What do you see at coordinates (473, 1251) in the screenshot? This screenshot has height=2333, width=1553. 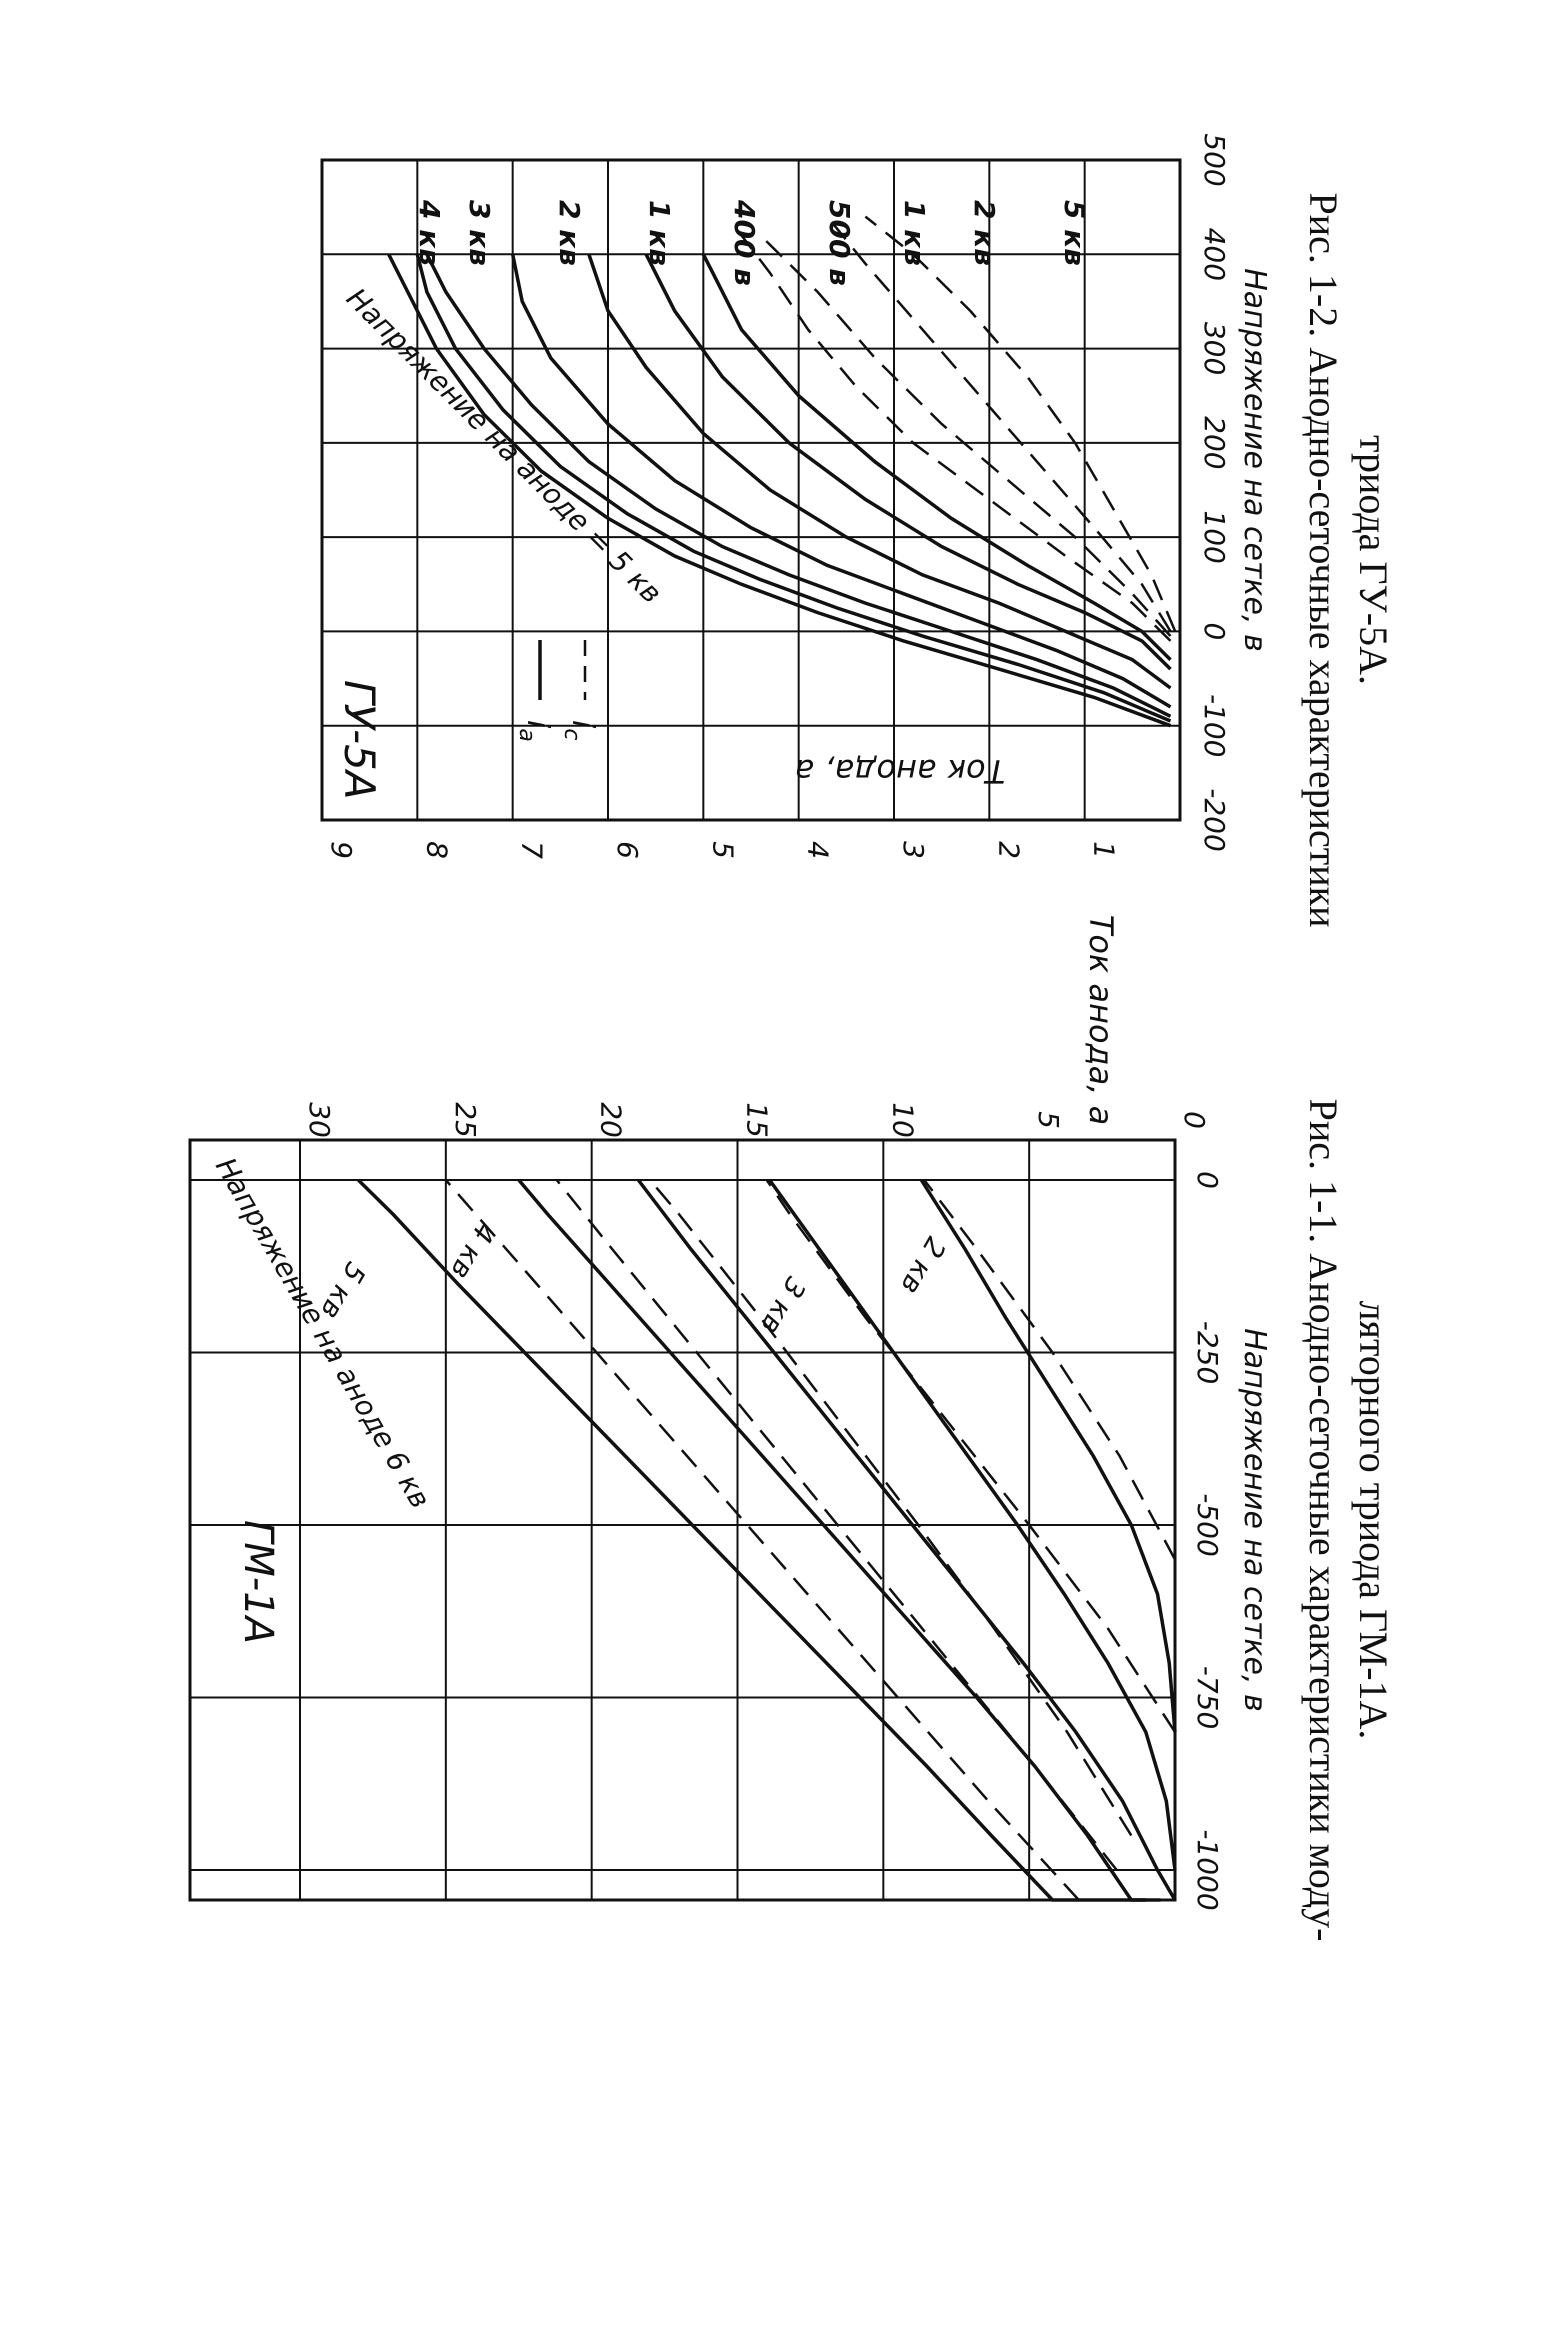 I see `chart-gm1a-series-label: 4 кв` at bounding box center [473, 1251].